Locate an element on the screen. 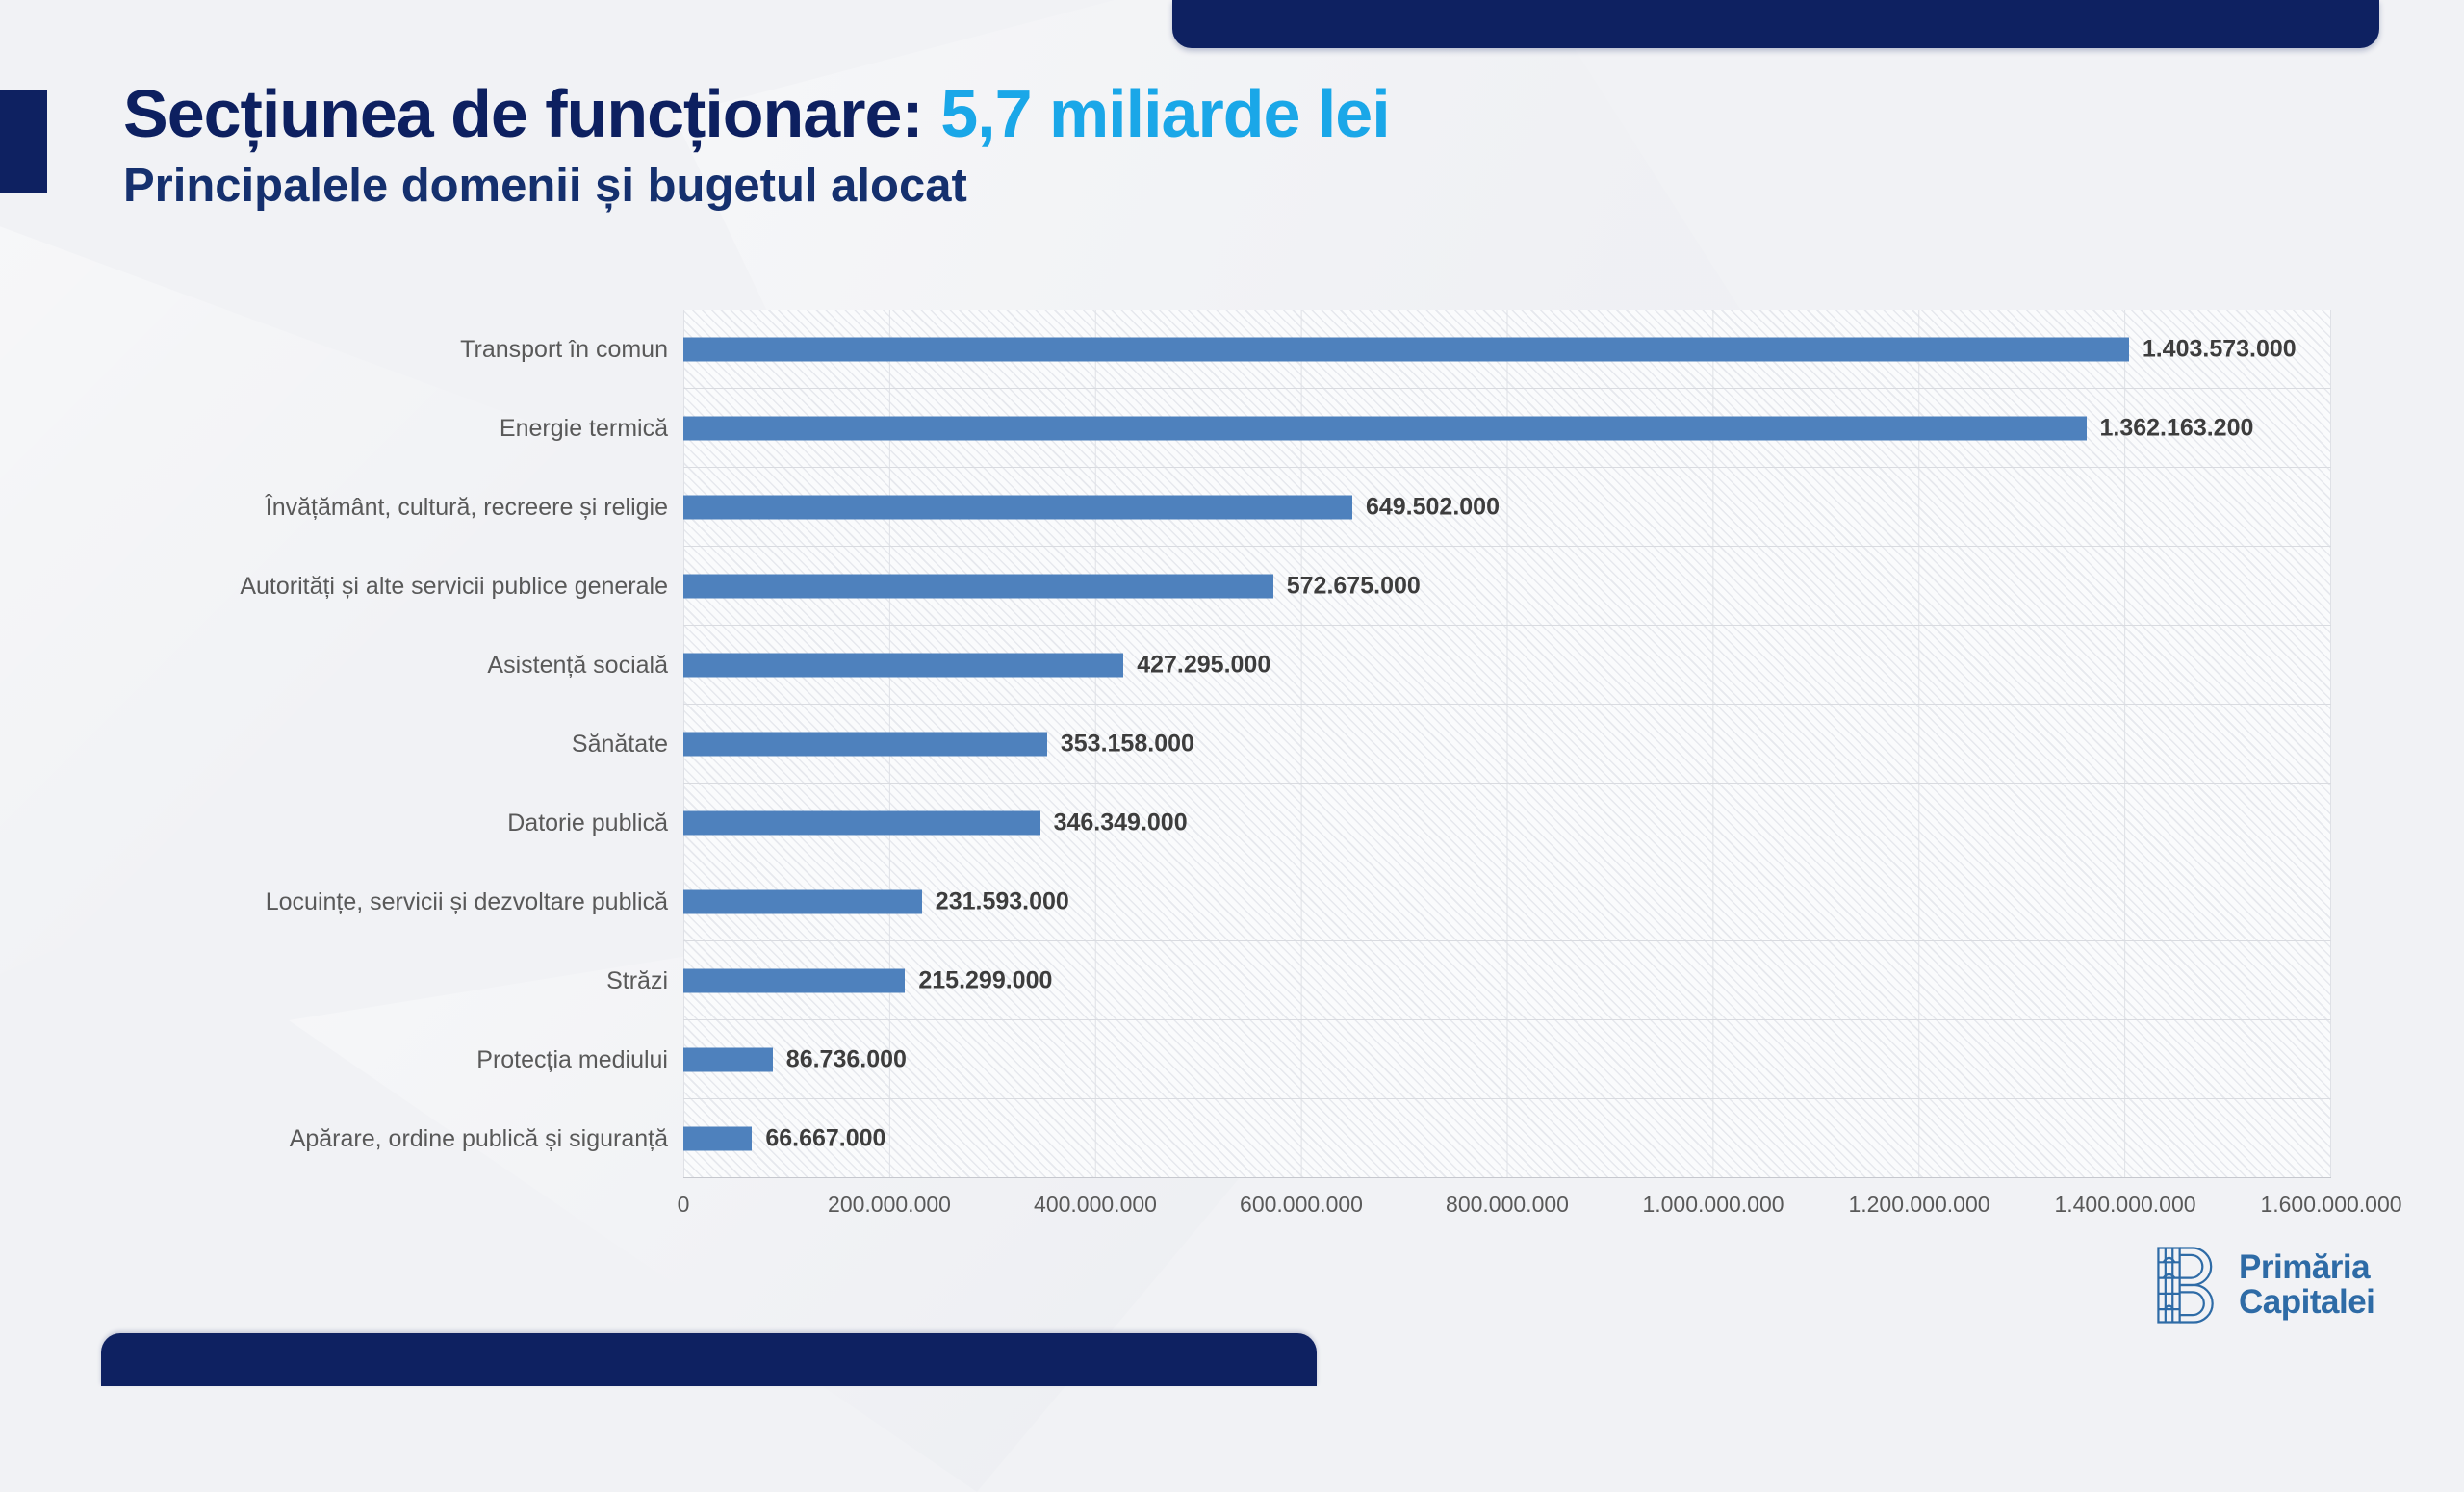 This screenshot has height=1492, width=2464. bar-value-label: 427.295.000 is located at coordinates (1204, 664).